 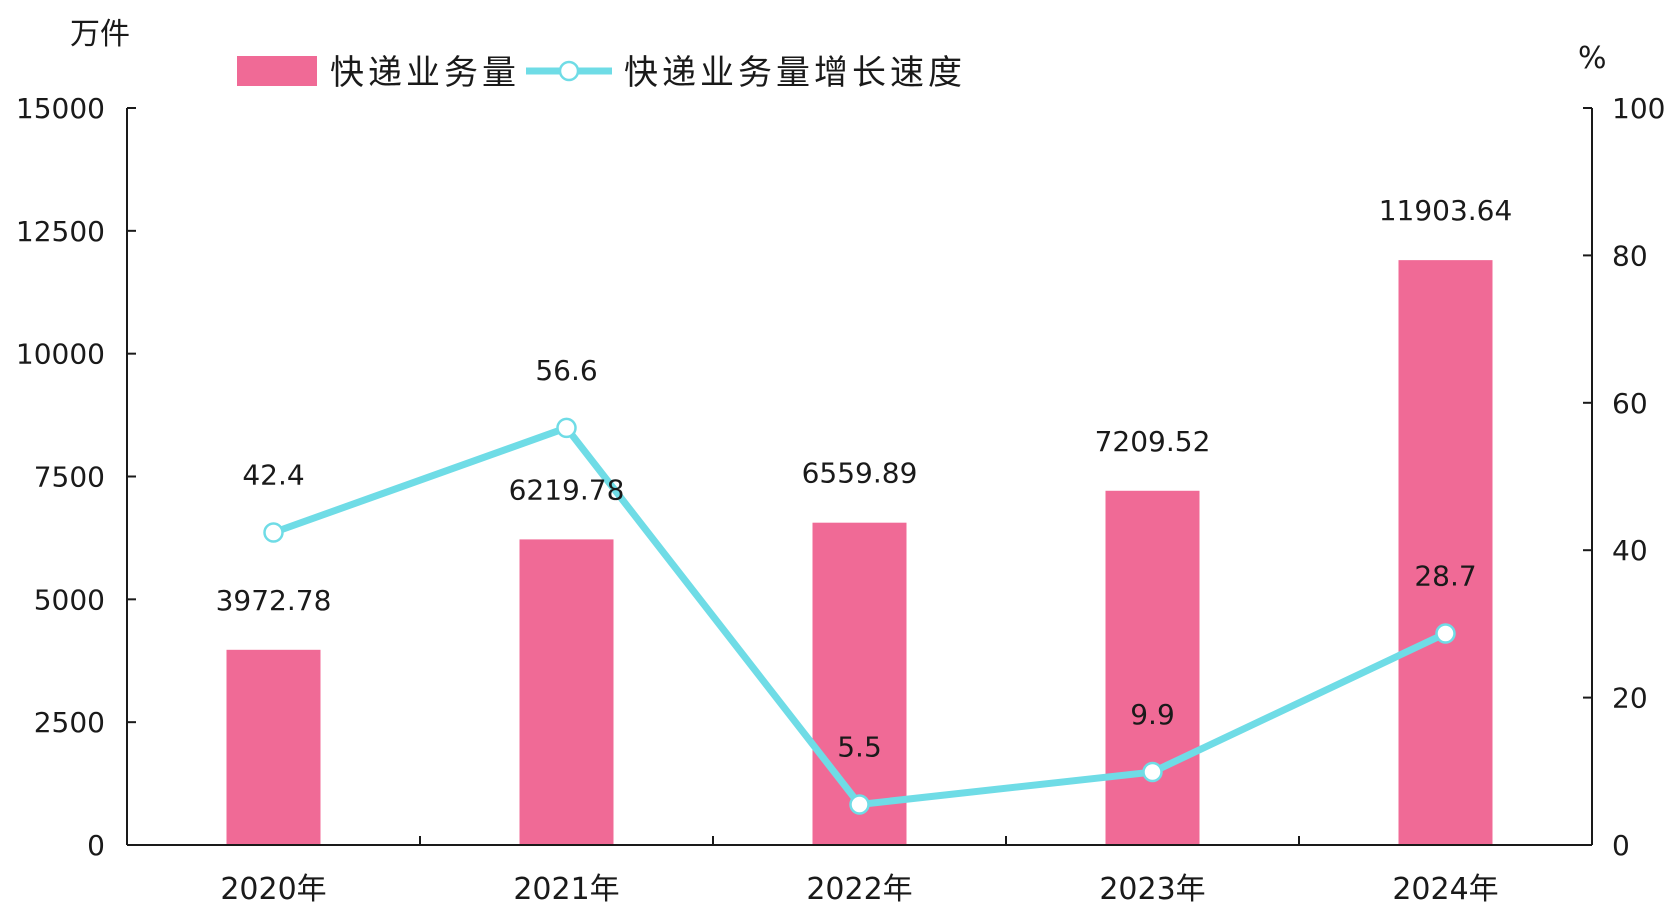 What do you see at coordinates (277, 71) in the screenshot?
I see `legend-swatch-bar` at bounding box center [277, 71].